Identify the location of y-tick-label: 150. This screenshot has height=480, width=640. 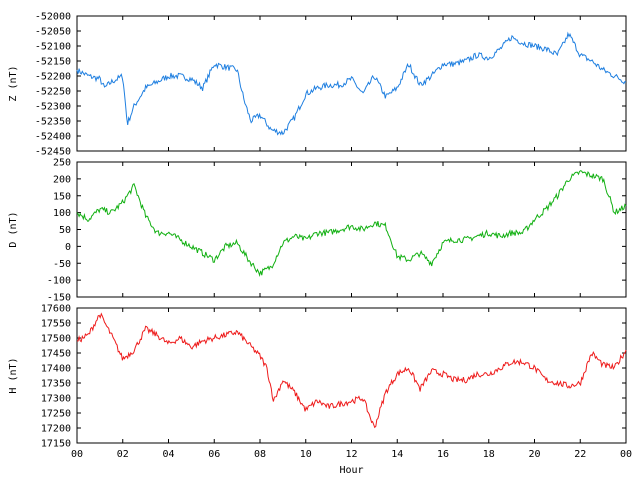
(62, 196).